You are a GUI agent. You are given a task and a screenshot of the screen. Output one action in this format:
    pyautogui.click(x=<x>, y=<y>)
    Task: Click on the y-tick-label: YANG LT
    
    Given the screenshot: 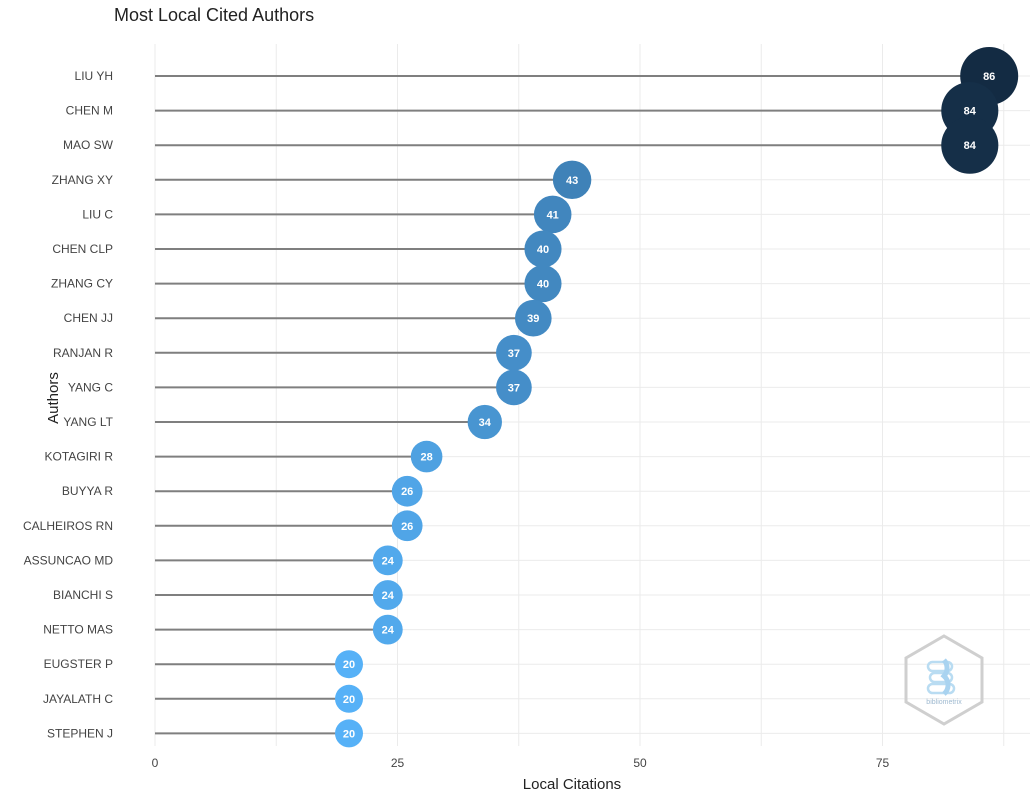 What is the action you would take?
    pyautogui.click(x=88, y=422)
    